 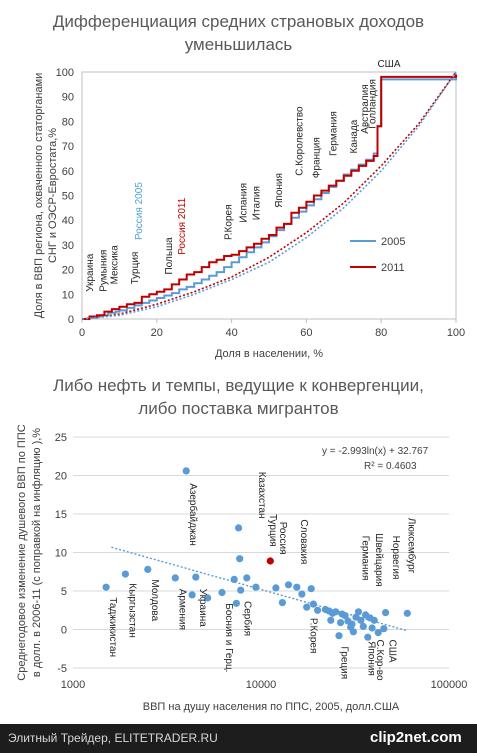 I want to click on legend-label: 2011, so click(x=393, y=268).